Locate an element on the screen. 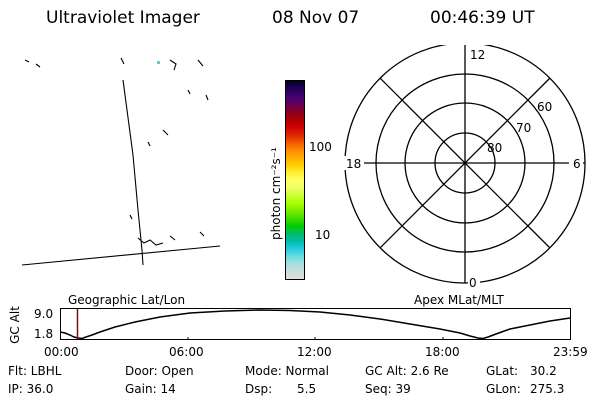  door-info: Door: Open is located at coordinates (159, 371).